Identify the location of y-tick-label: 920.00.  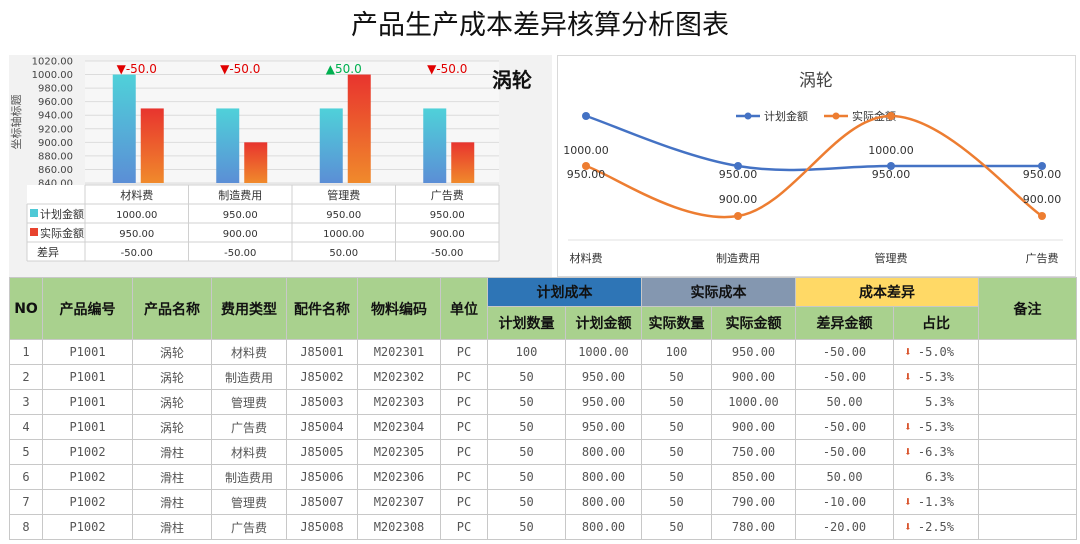
(55, 129).